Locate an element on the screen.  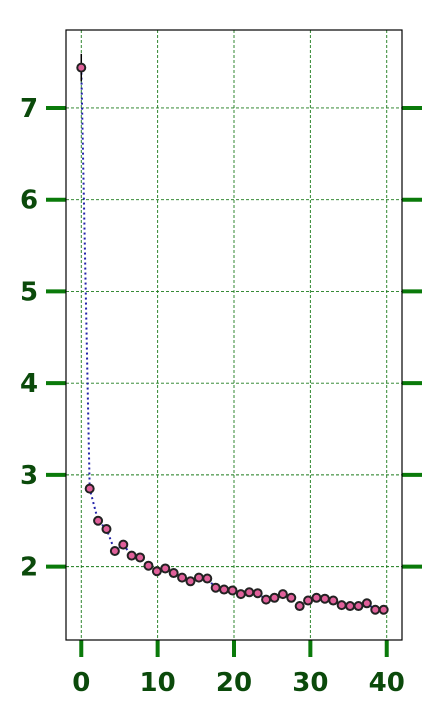
y-tick-label: 6 is located at coordinates (29, 201).